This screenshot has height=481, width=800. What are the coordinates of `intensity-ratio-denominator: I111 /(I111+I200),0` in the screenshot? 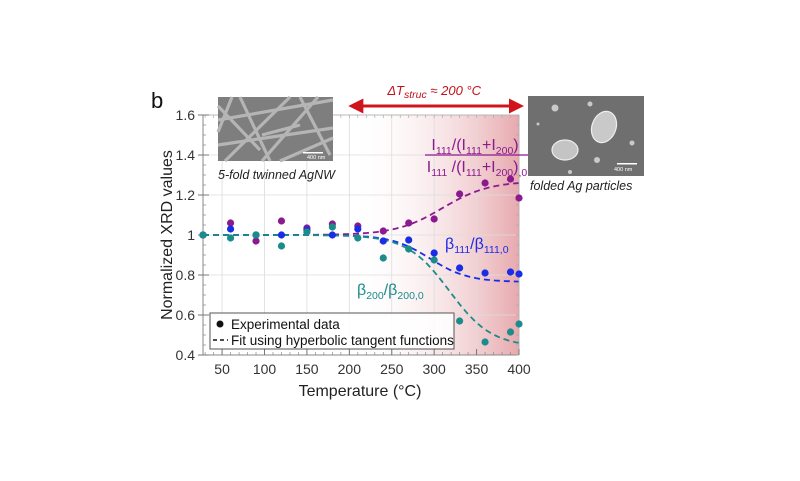 It's located at (477, 169).